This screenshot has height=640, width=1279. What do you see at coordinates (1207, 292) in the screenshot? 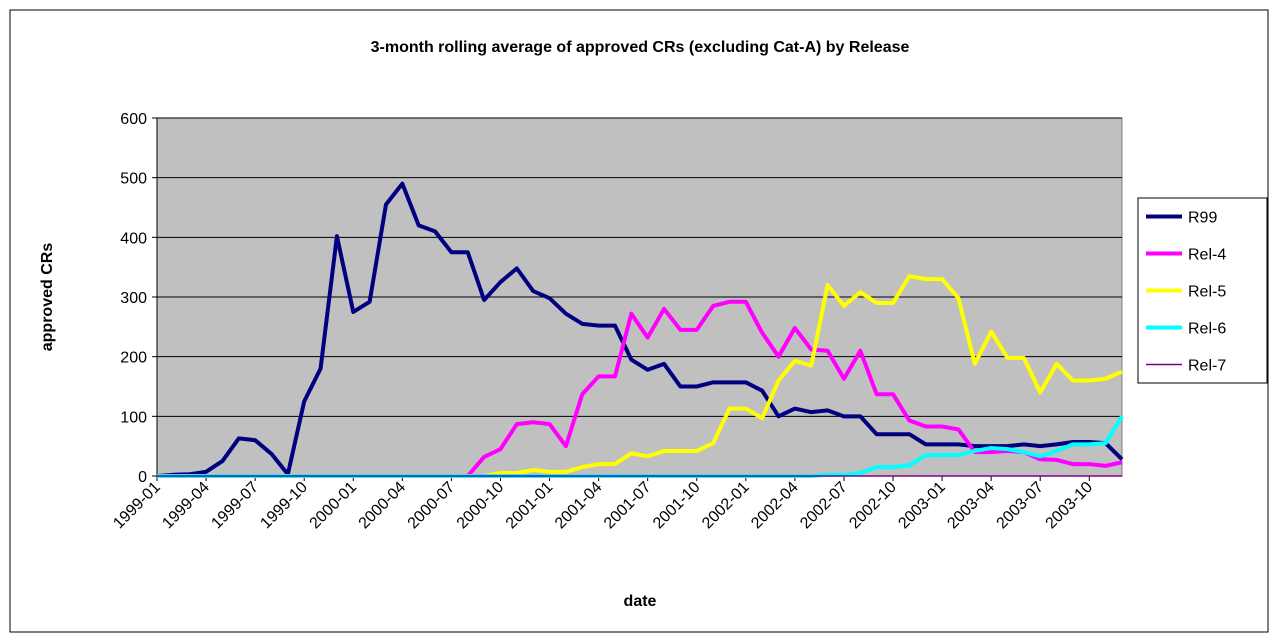
I see `legend-label: Rel-5` at bounding box center [1207, 292].